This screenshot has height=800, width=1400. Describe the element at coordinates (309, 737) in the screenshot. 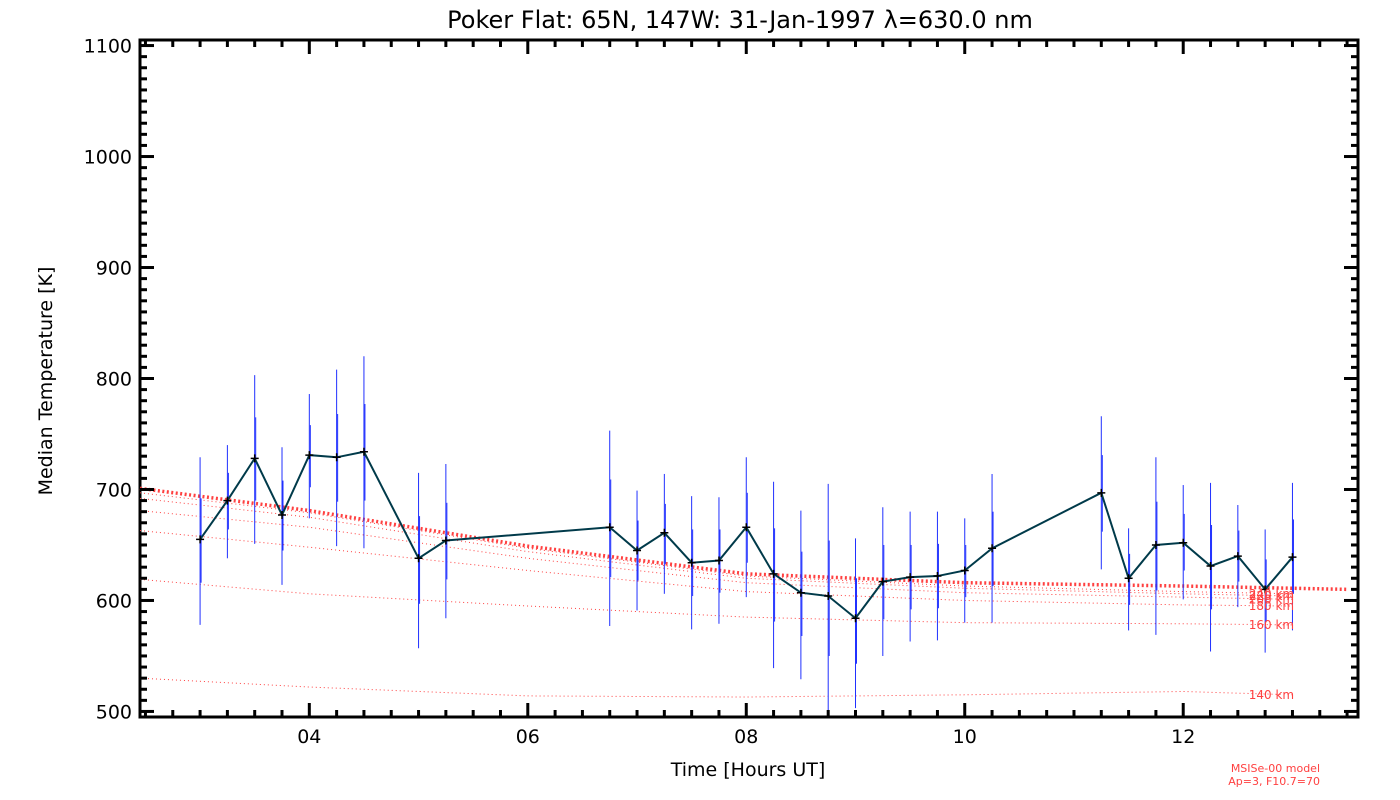

I see `x-tick-label: 04` at that location.